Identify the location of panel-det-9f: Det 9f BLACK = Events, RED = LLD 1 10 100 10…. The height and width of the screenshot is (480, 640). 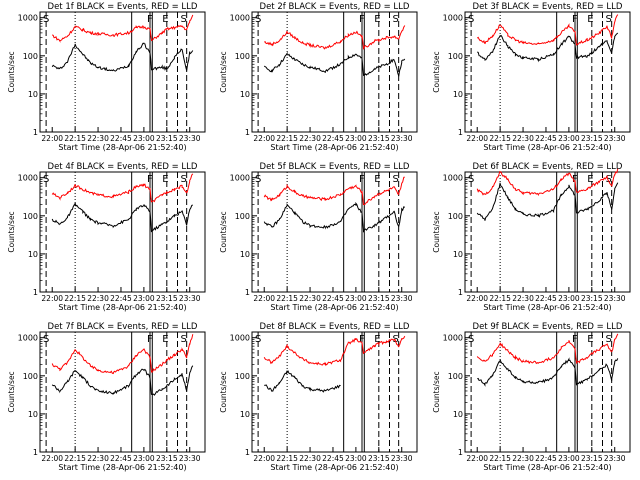
(531, 397).